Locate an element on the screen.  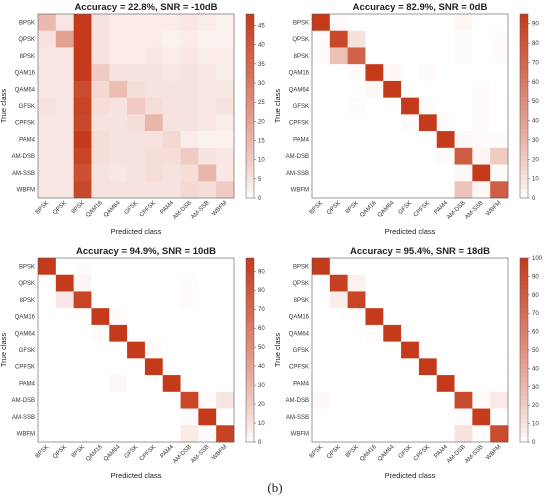
y-tick-label: QAM16 is located at coordinates (25, 74).